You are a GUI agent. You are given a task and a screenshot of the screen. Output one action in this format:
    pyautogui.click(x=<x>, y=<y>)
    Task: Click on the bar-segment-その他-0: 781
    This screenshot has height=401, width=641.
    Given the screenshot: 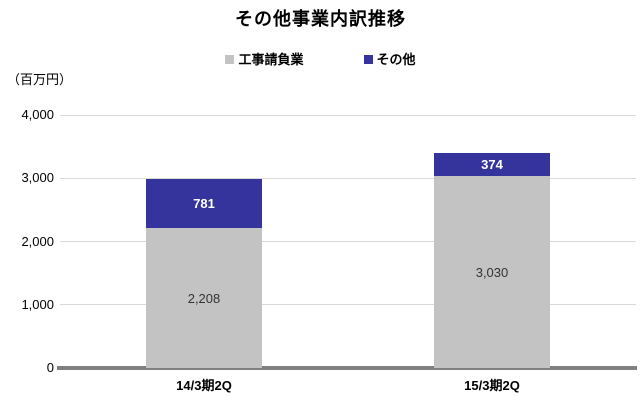 What is the action you would take?
    pyautogui.click(x=204, y=203)
    